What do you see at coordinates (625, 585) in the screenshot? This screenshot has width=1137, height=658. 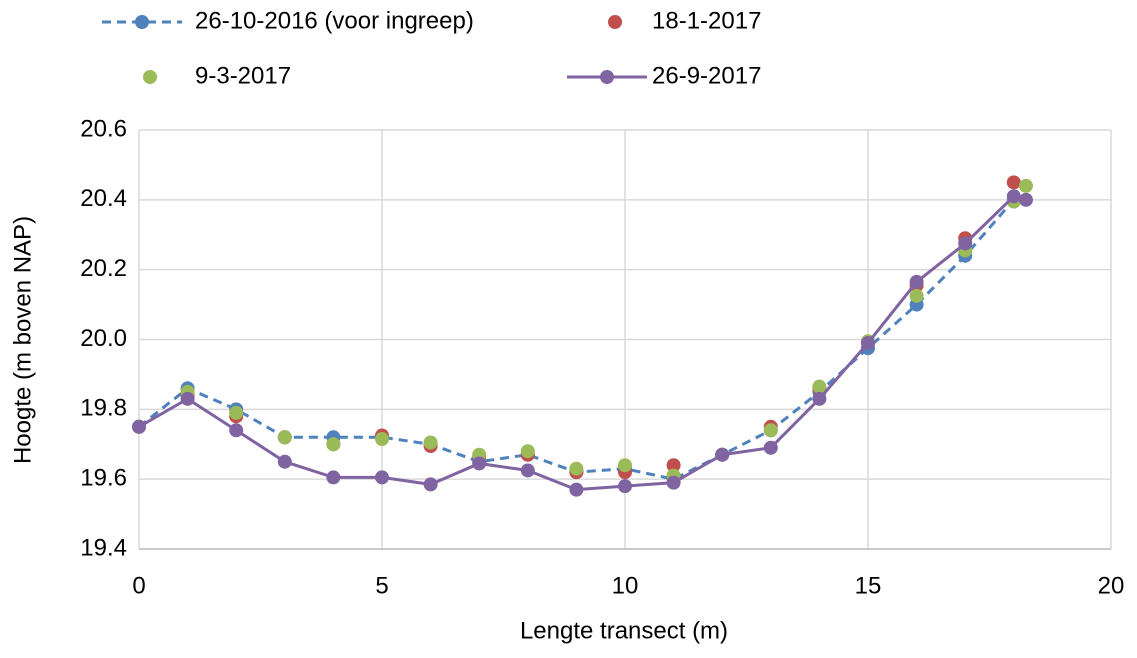 I see `x-tick-label: 10` at bounding box center [625, 585].